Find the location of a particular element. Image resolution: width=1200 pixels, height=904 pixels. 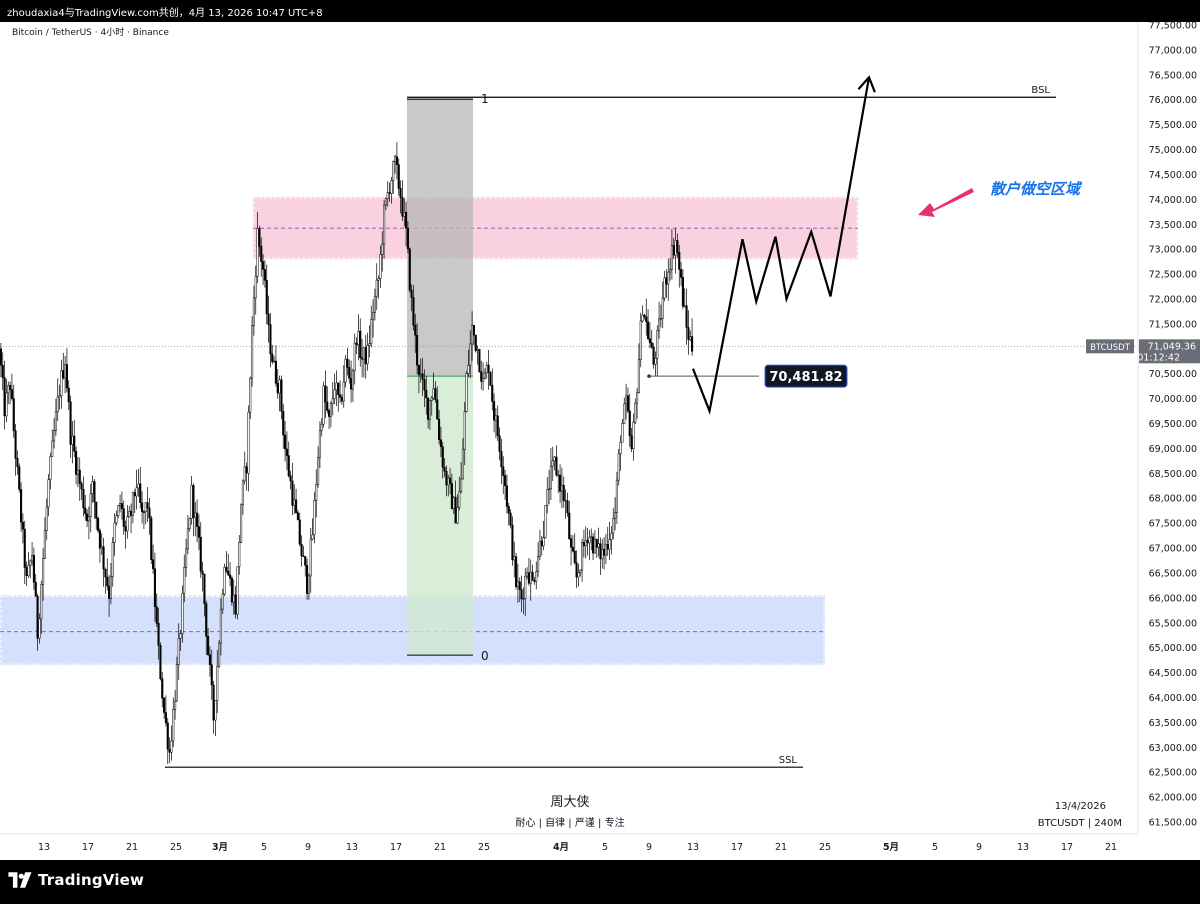

time-tick-label: 9 is located at coordinates (649, 847).